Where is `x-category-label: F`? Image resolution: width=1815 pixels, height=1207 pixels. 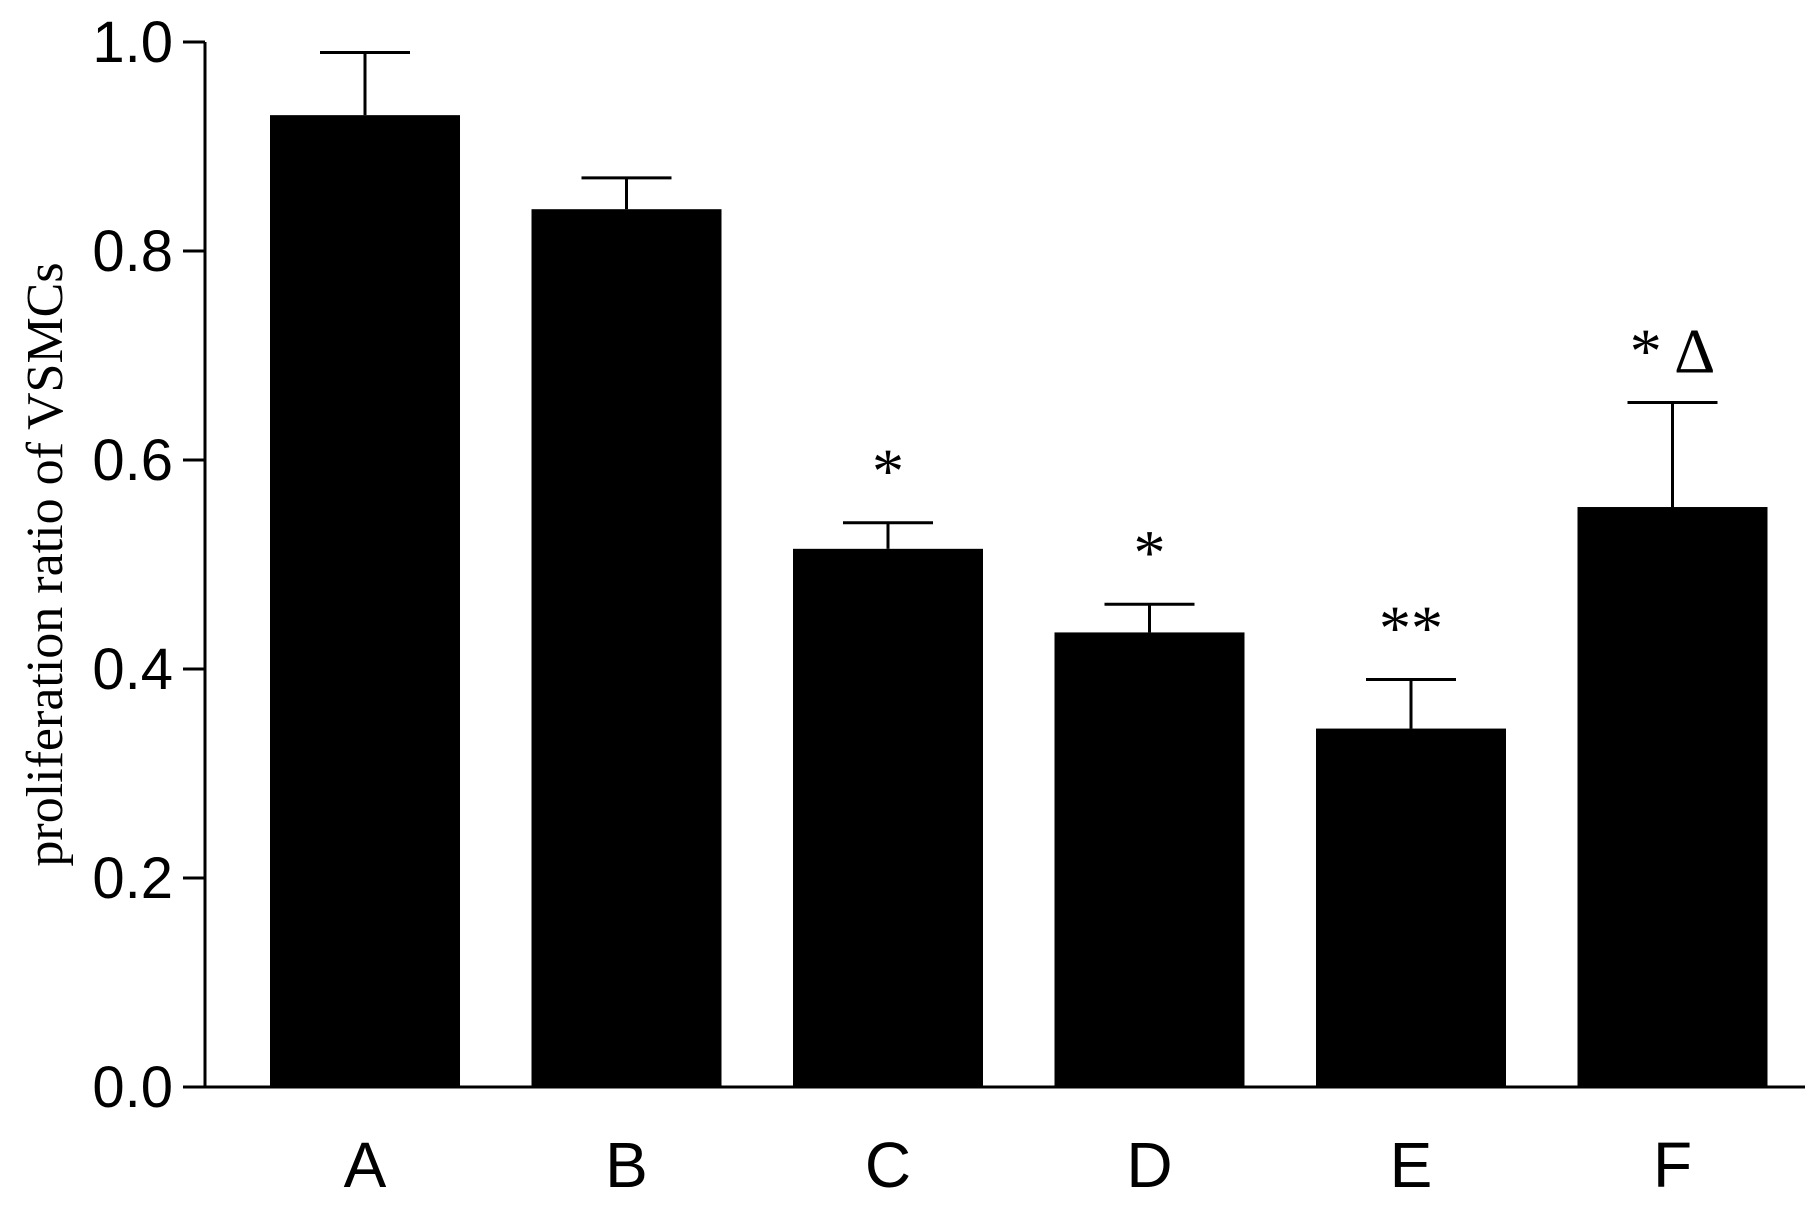 x-category-label: F is located at coordinates (1672, 1165).